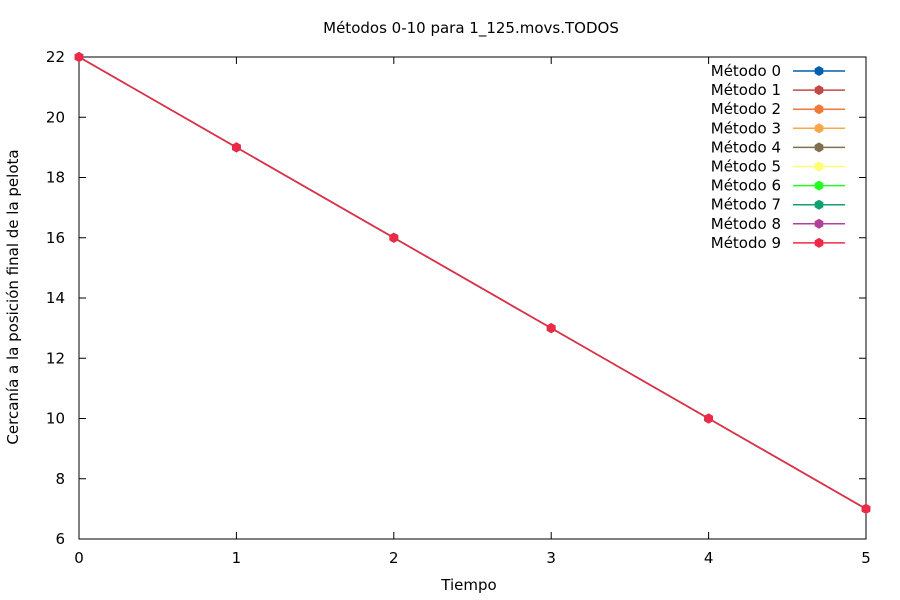 This screenshot has height=600, width=900. Describe the element at coordinates (60, 479) in the screenshot. I see `y-tick-label: 8` at that location.